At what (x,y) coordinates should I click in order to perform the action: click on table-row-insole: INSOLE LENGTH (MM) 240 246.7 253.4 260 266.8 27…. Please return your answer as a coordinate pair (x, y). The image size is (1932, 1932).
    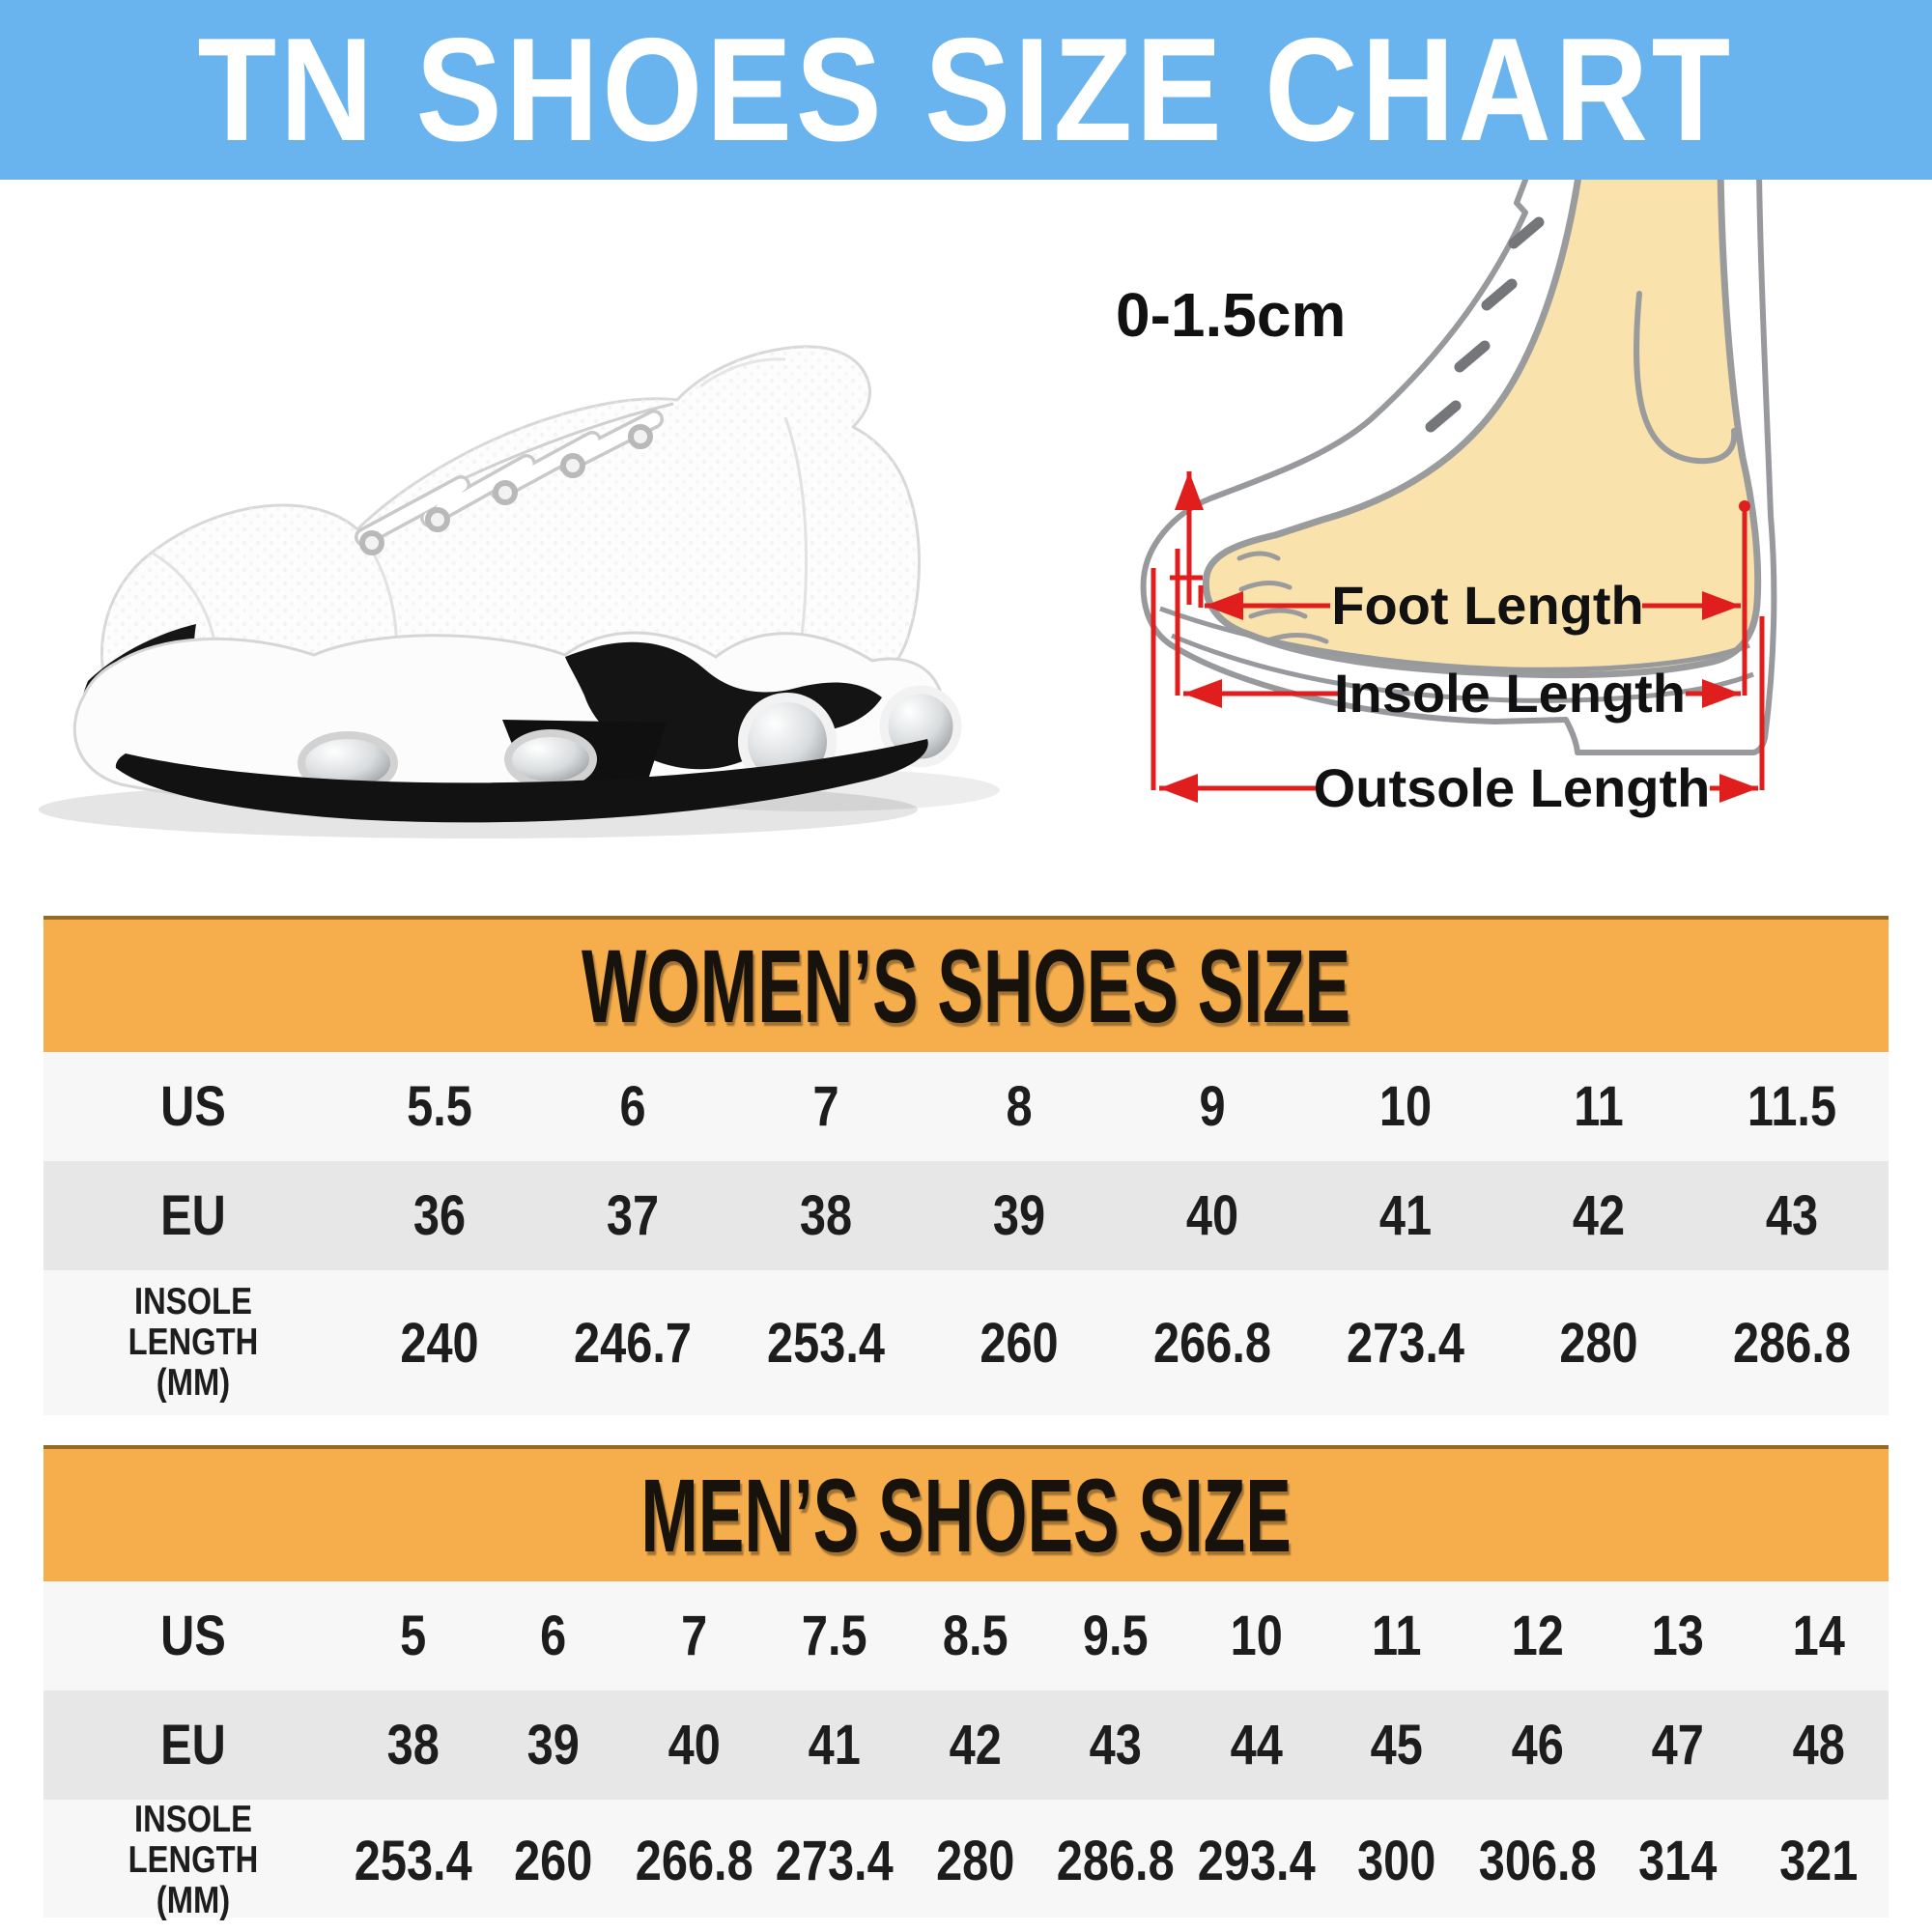
    Looking at the image, I should click on (966, 1342).